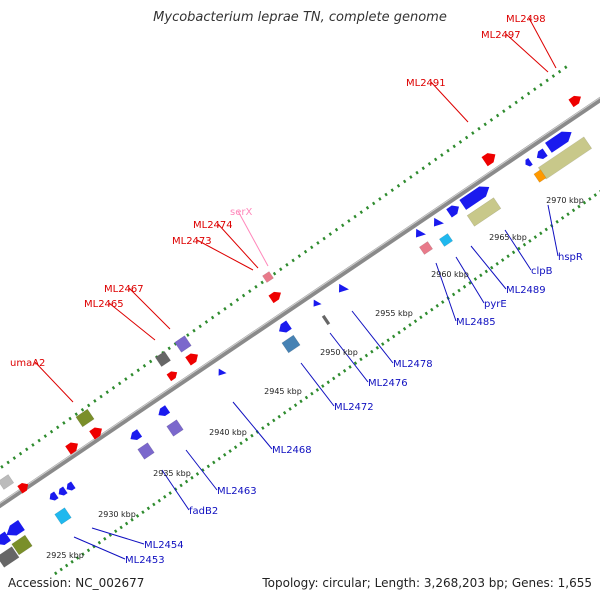 Image resolution: width=600 pixels, height=600 pixels. What do you see at coordinates (10, 557) in the screenshot?
I see `gene-block-ml2453b` at bounding box center [10, 557].